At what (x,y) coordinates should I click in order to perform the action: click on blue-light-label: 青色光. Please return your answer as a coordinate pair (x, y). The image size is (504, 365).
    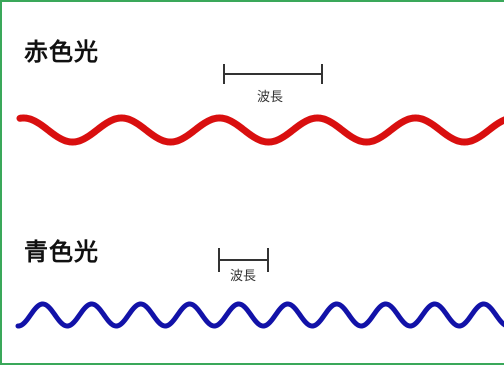
    Looking at the image, I should click on (61, 252).